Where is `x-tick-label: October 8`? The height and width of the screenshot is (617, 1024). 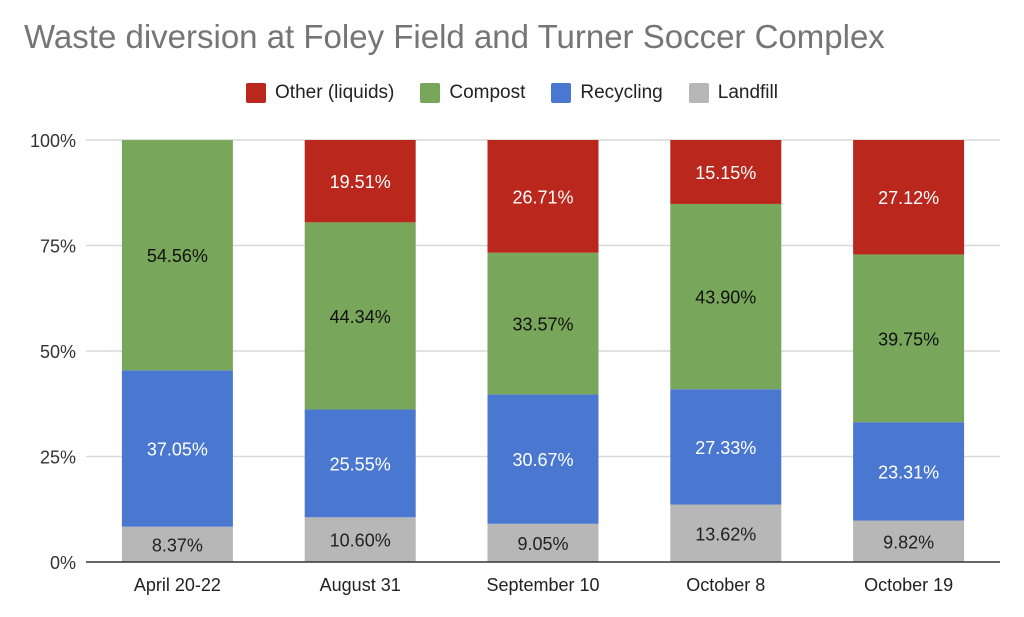 x-tick-label: October 8 is located at coordinates (725, 585).